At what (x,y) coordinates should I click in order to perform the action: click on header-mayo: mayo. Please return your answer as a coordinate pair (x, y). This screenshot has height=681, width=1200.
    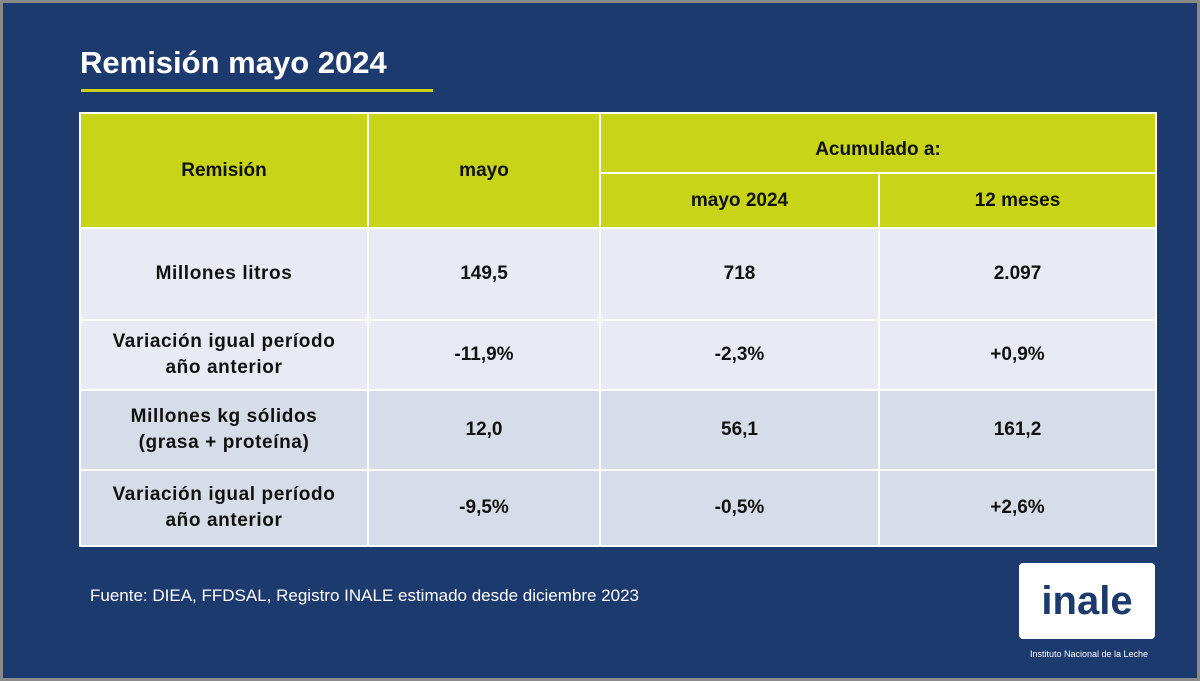
    Looking at the image, I should click on (484, 170).